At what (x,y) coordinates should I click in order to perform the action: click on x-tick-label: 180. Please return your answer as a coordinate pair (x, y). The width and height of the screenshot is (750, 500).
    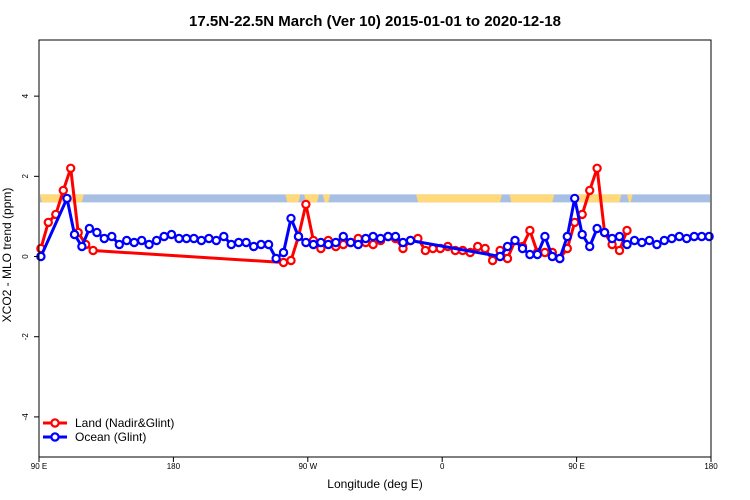
    Looking at the image, I should click on (711, 466).